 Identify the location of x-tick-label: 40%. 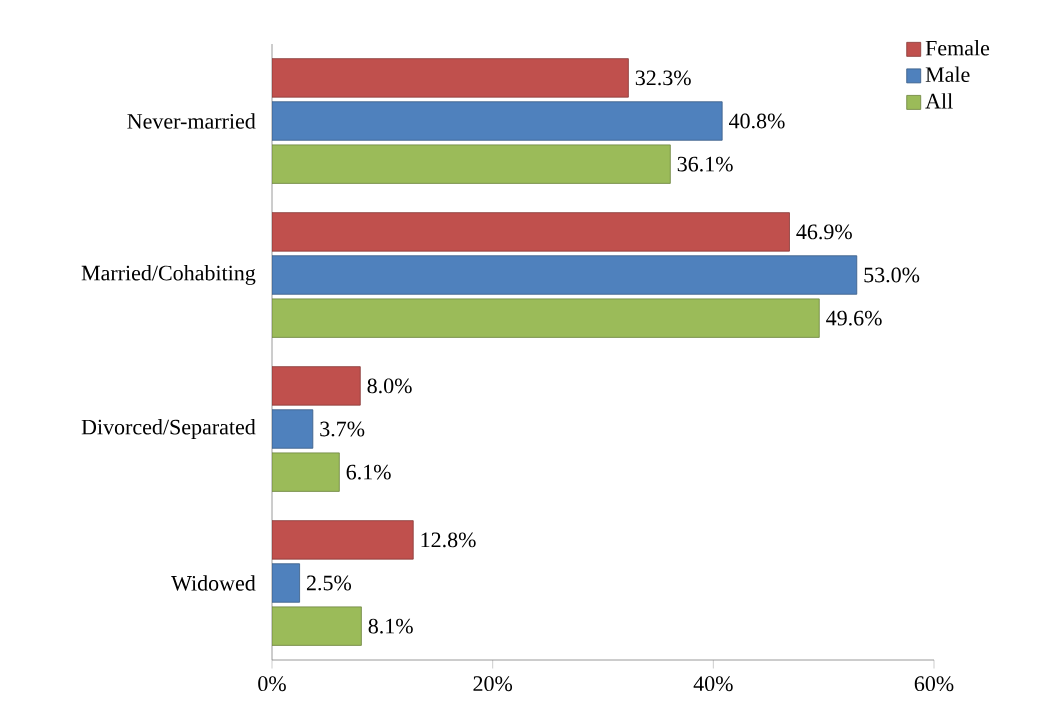
(713, 684).